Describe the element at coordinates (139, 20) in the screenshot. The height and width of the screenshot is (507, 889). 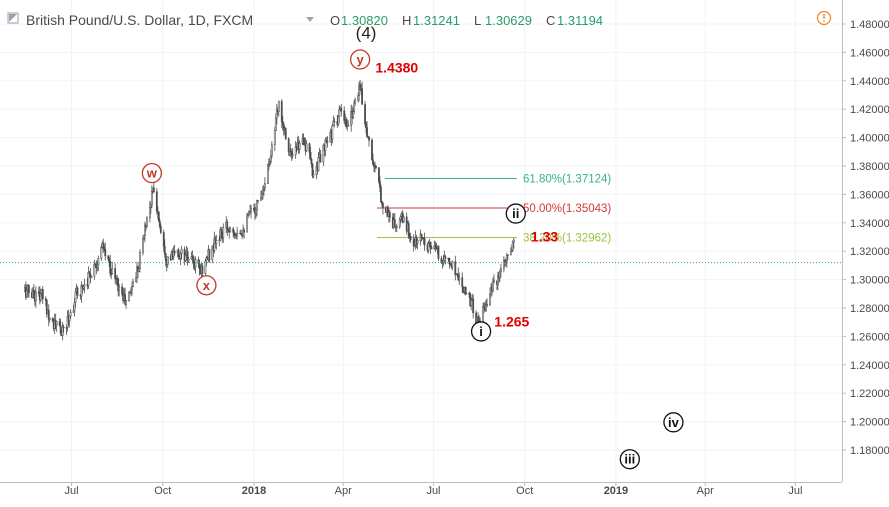
I see `symbol-title: British Pound/U.S. Dollar, 1D, FXCM` at that location.